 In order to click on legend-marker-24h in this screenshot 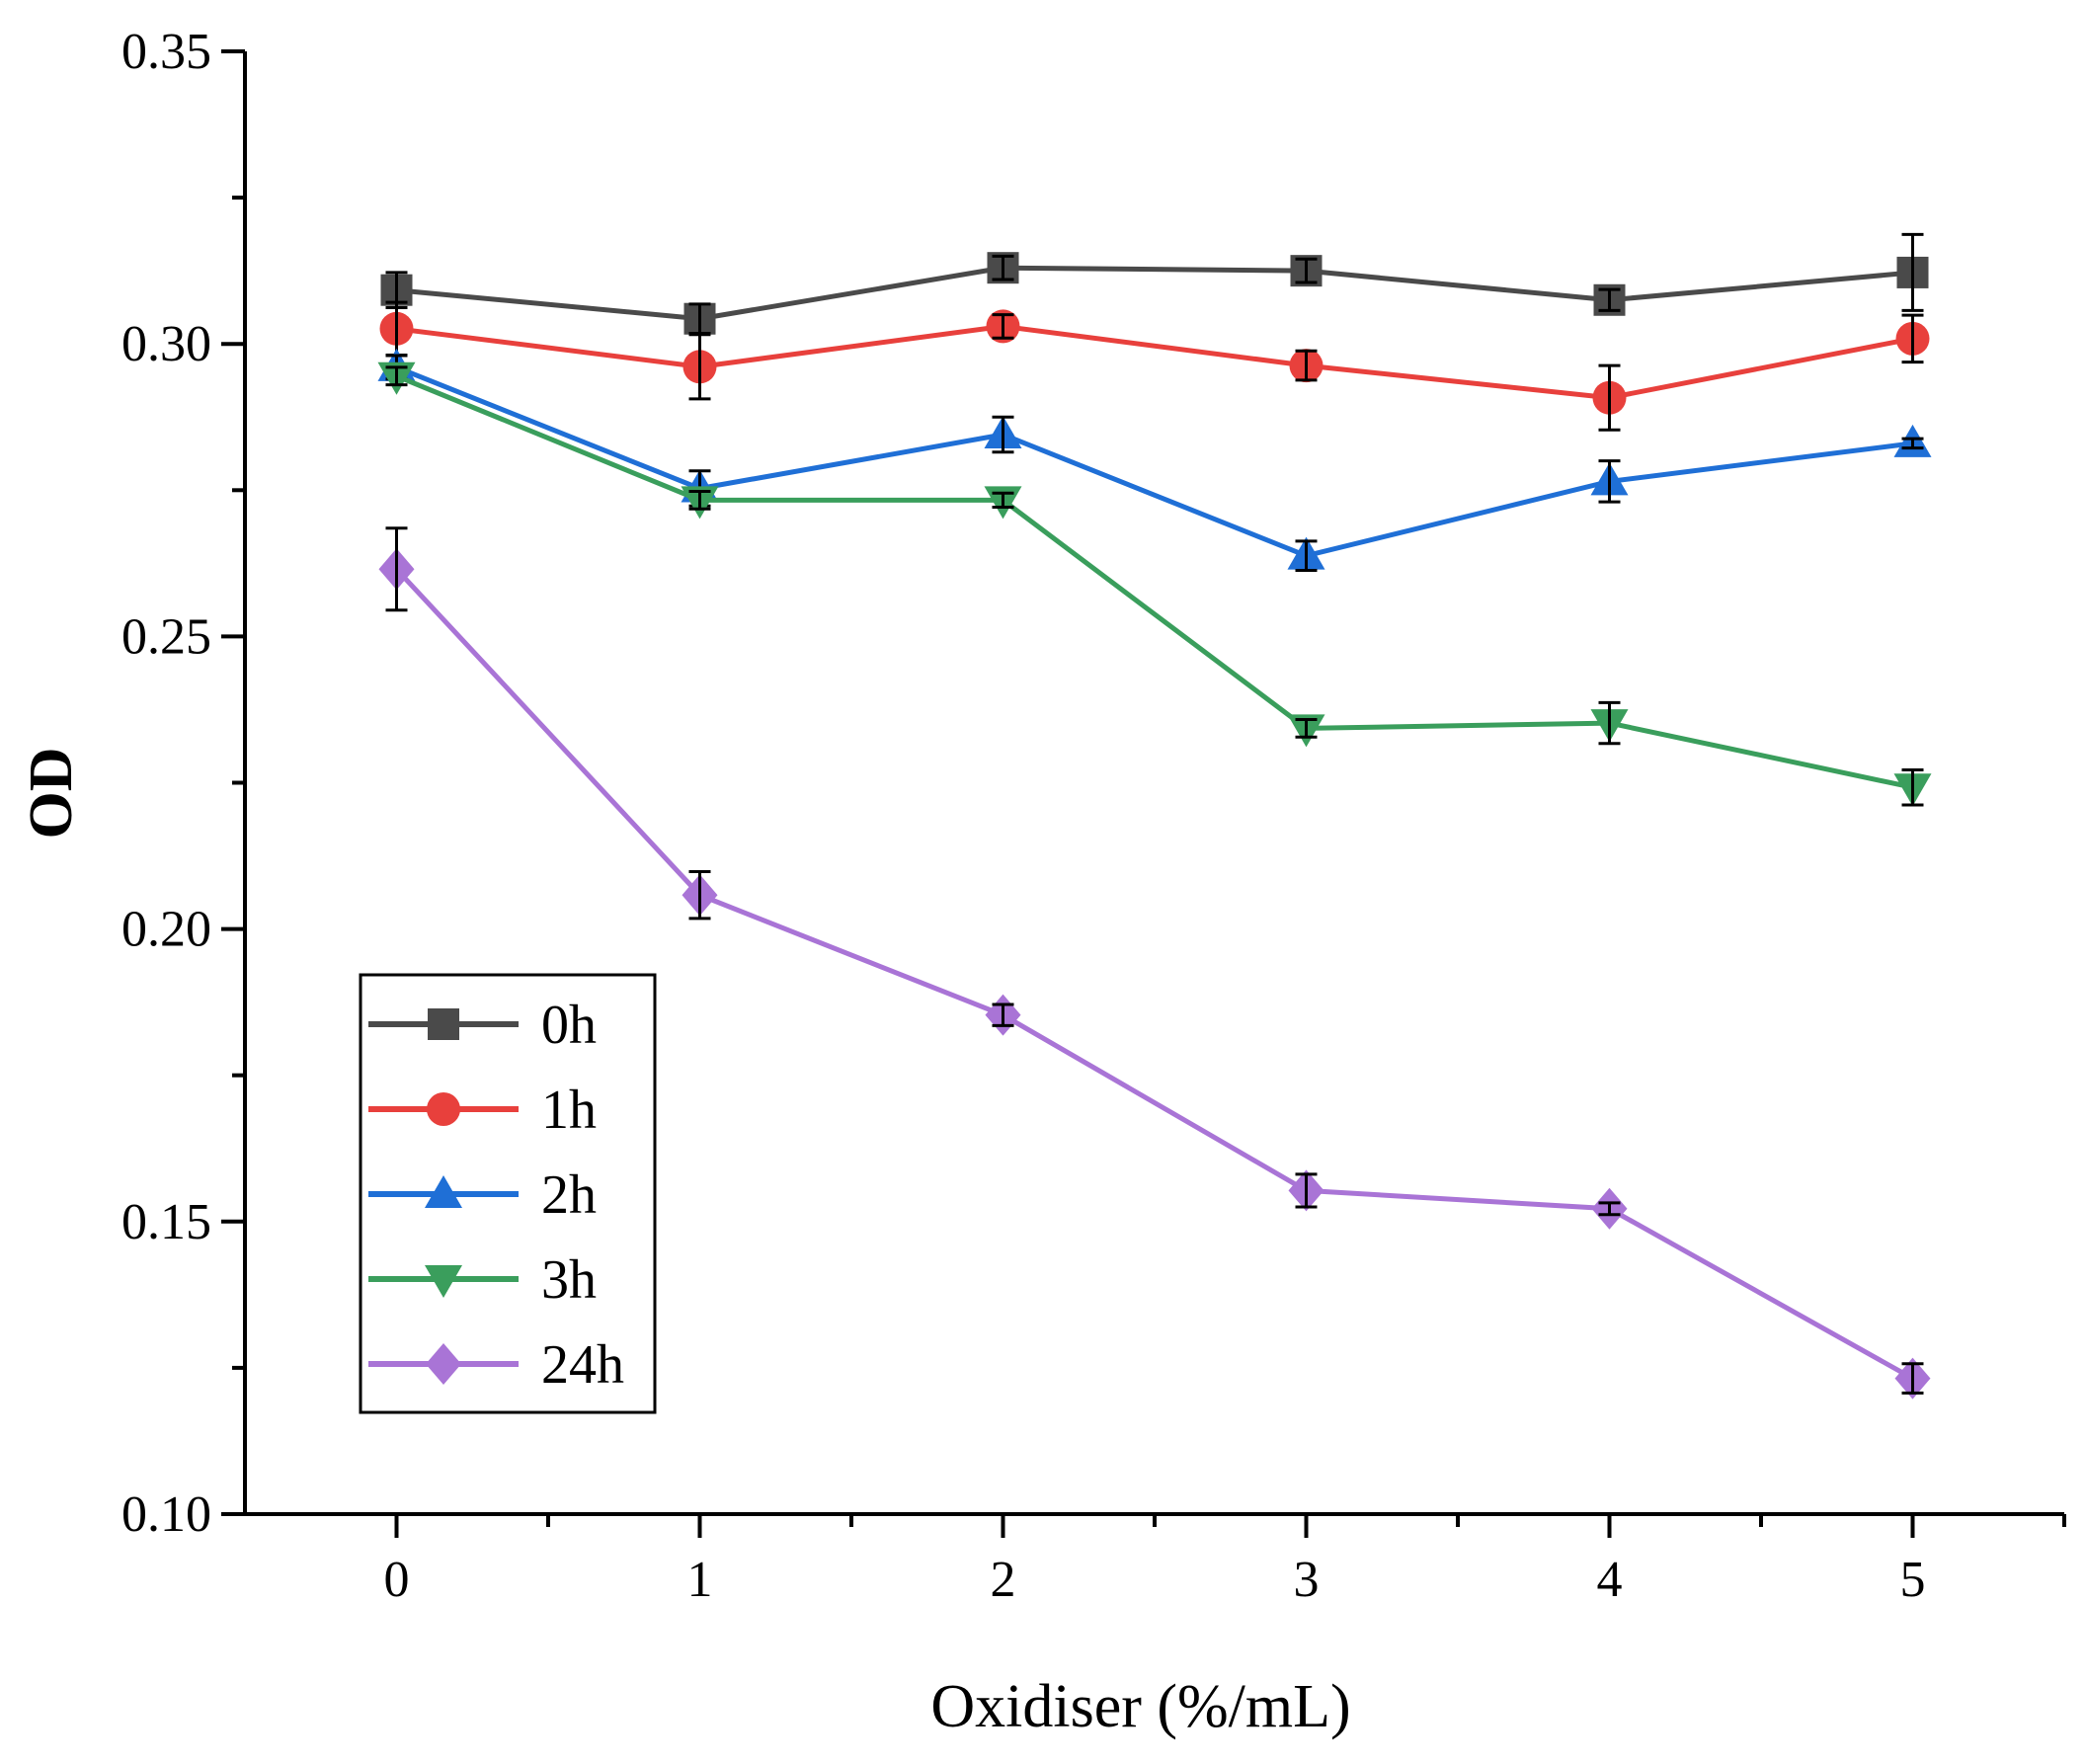, I will do `click(443, 1364)`.